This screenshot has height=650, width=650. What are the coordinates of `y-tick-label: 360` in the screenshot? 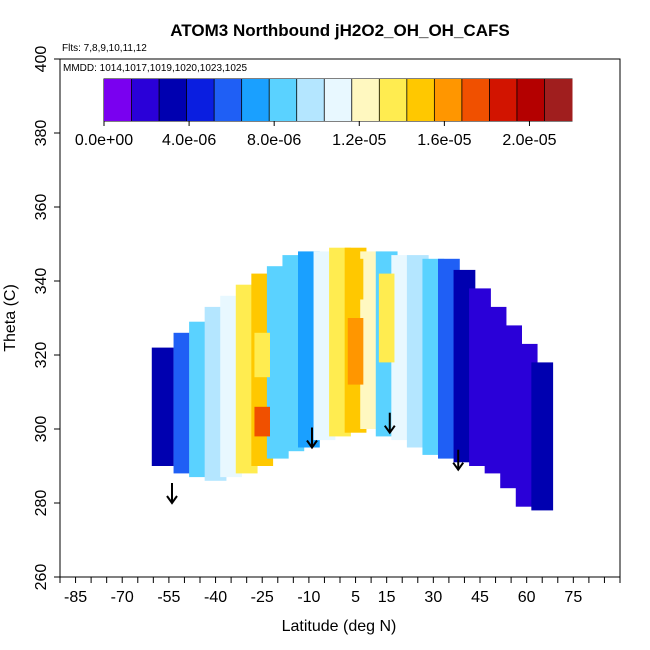 It's located at (41, 207).